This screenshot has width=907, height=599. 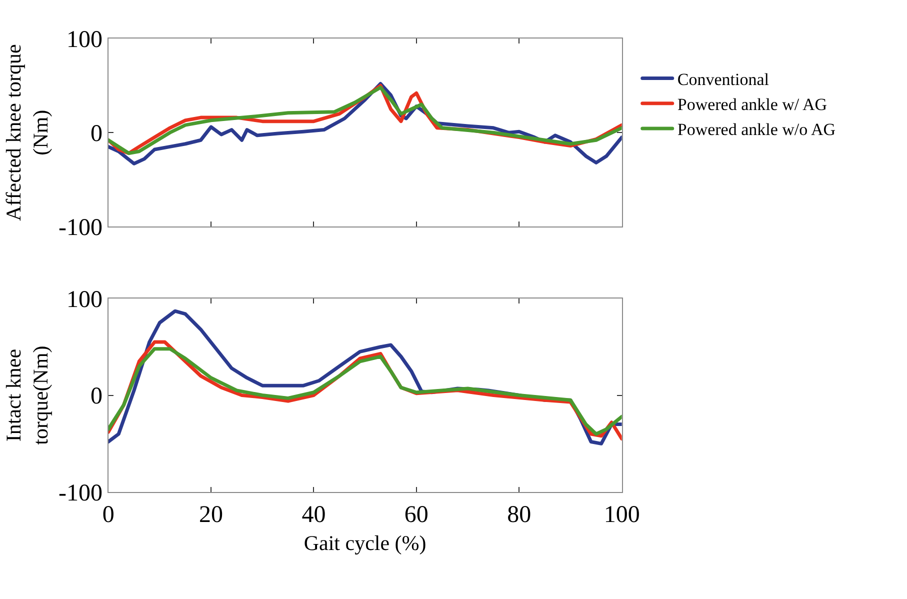 I want to click on x-tick-label: 60, so click(x=416, y=515).